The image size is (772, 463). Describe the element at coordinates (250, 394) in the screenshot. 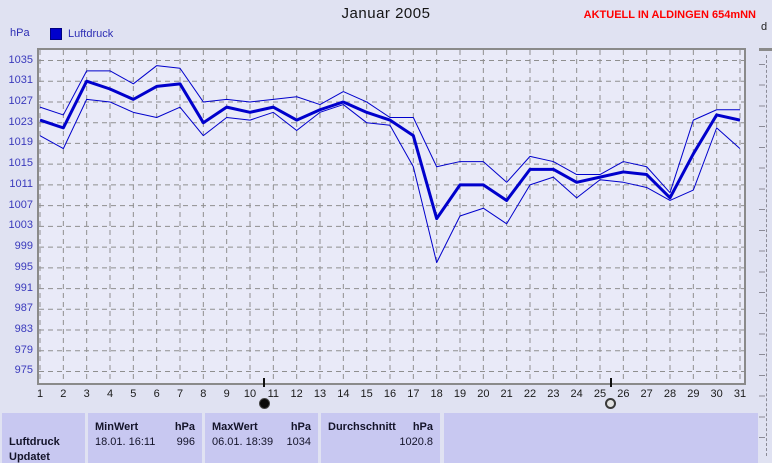

I see `x-tick-label: 10` at that location.